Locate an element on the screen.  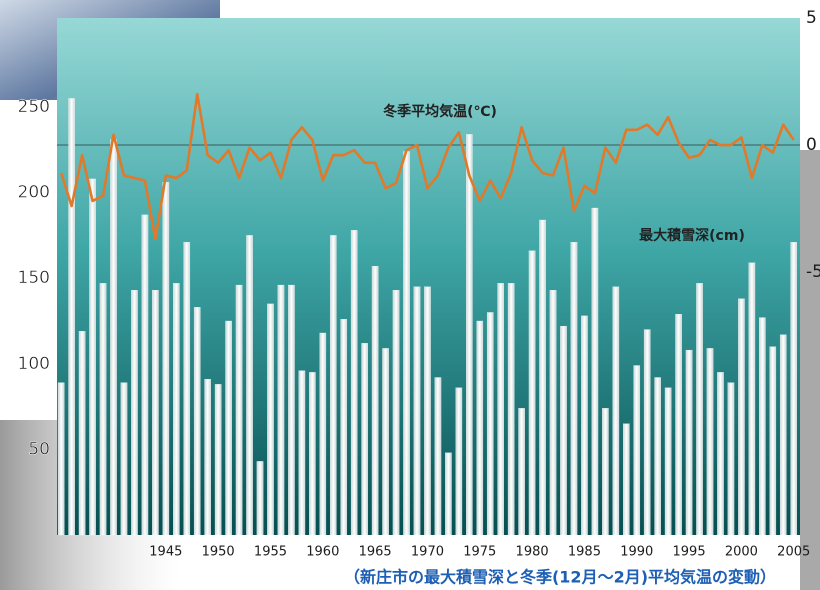
photo is located at coordinates (810, 370).